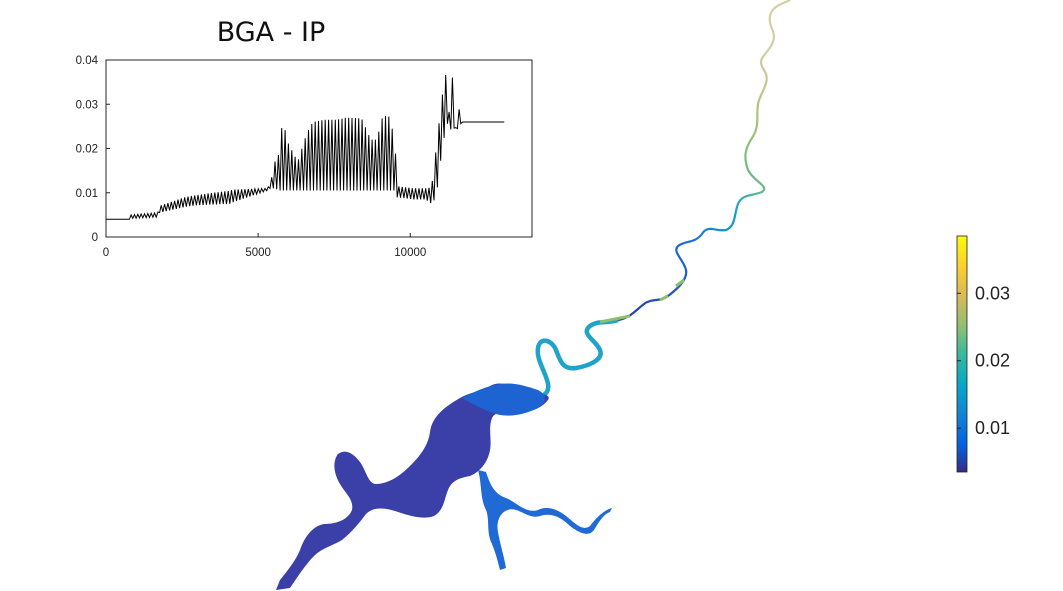 The height and width of the screenshot is (591, 1063). Describe the element at coordinates (962, 354) in the screenshot. I see `colorbar-gradient` at that location.